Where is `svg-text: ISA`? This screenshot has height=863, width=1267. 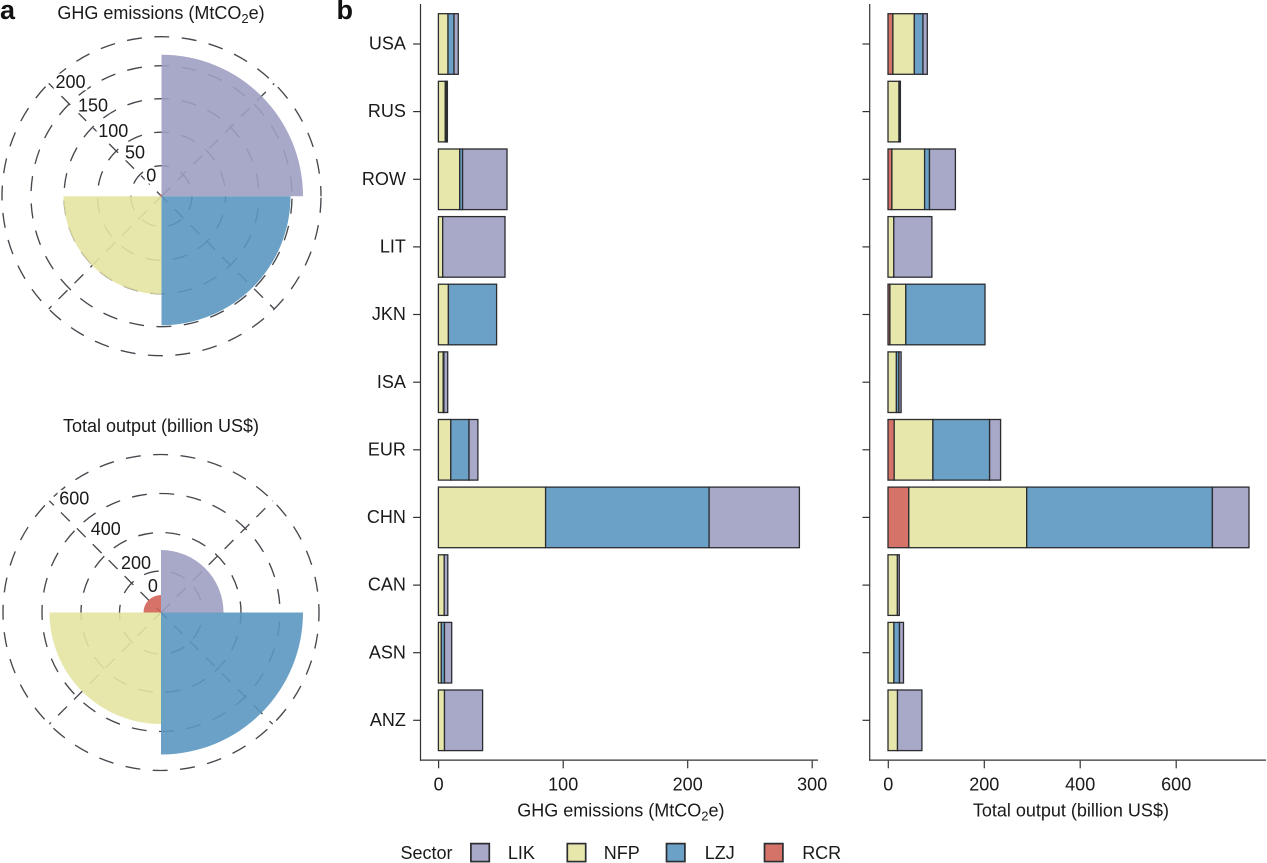
svg-text: ISA is located at coordinates (391, 382).